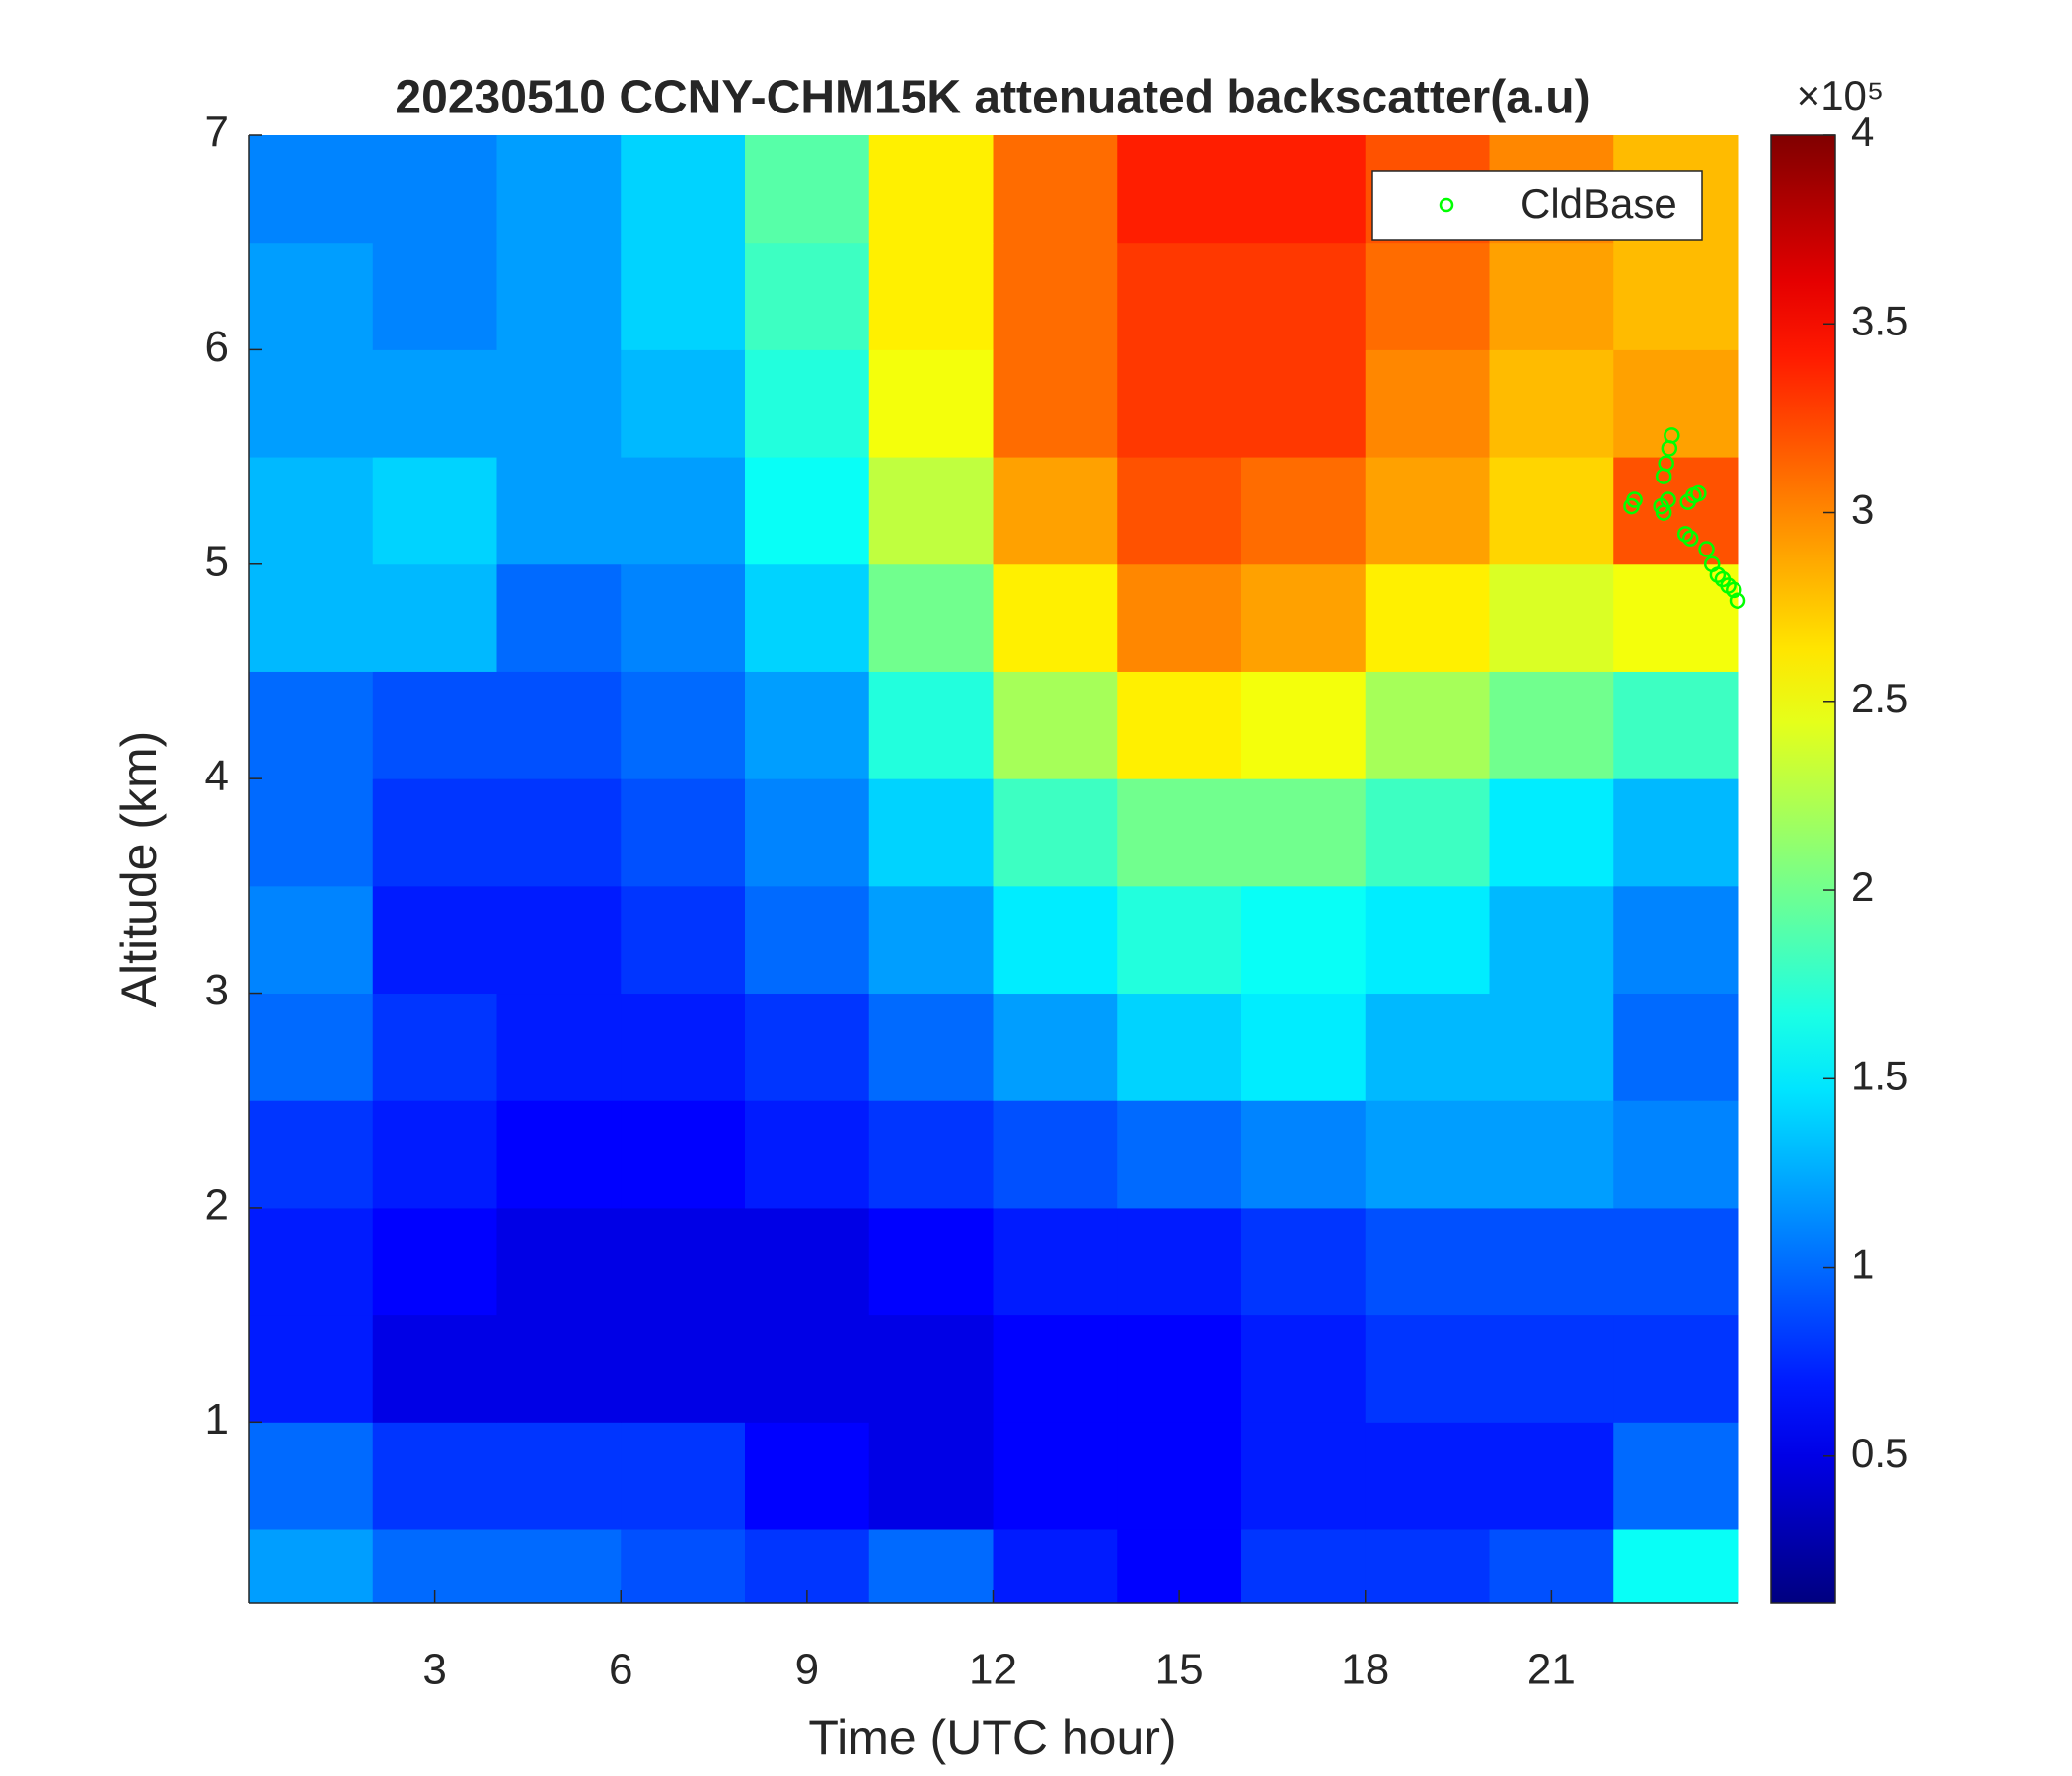  What do you see at coordinates (1862, 887) in the screenshot?
I see `colorbar-tick-label: 2` at bounding box center [1862, 887].